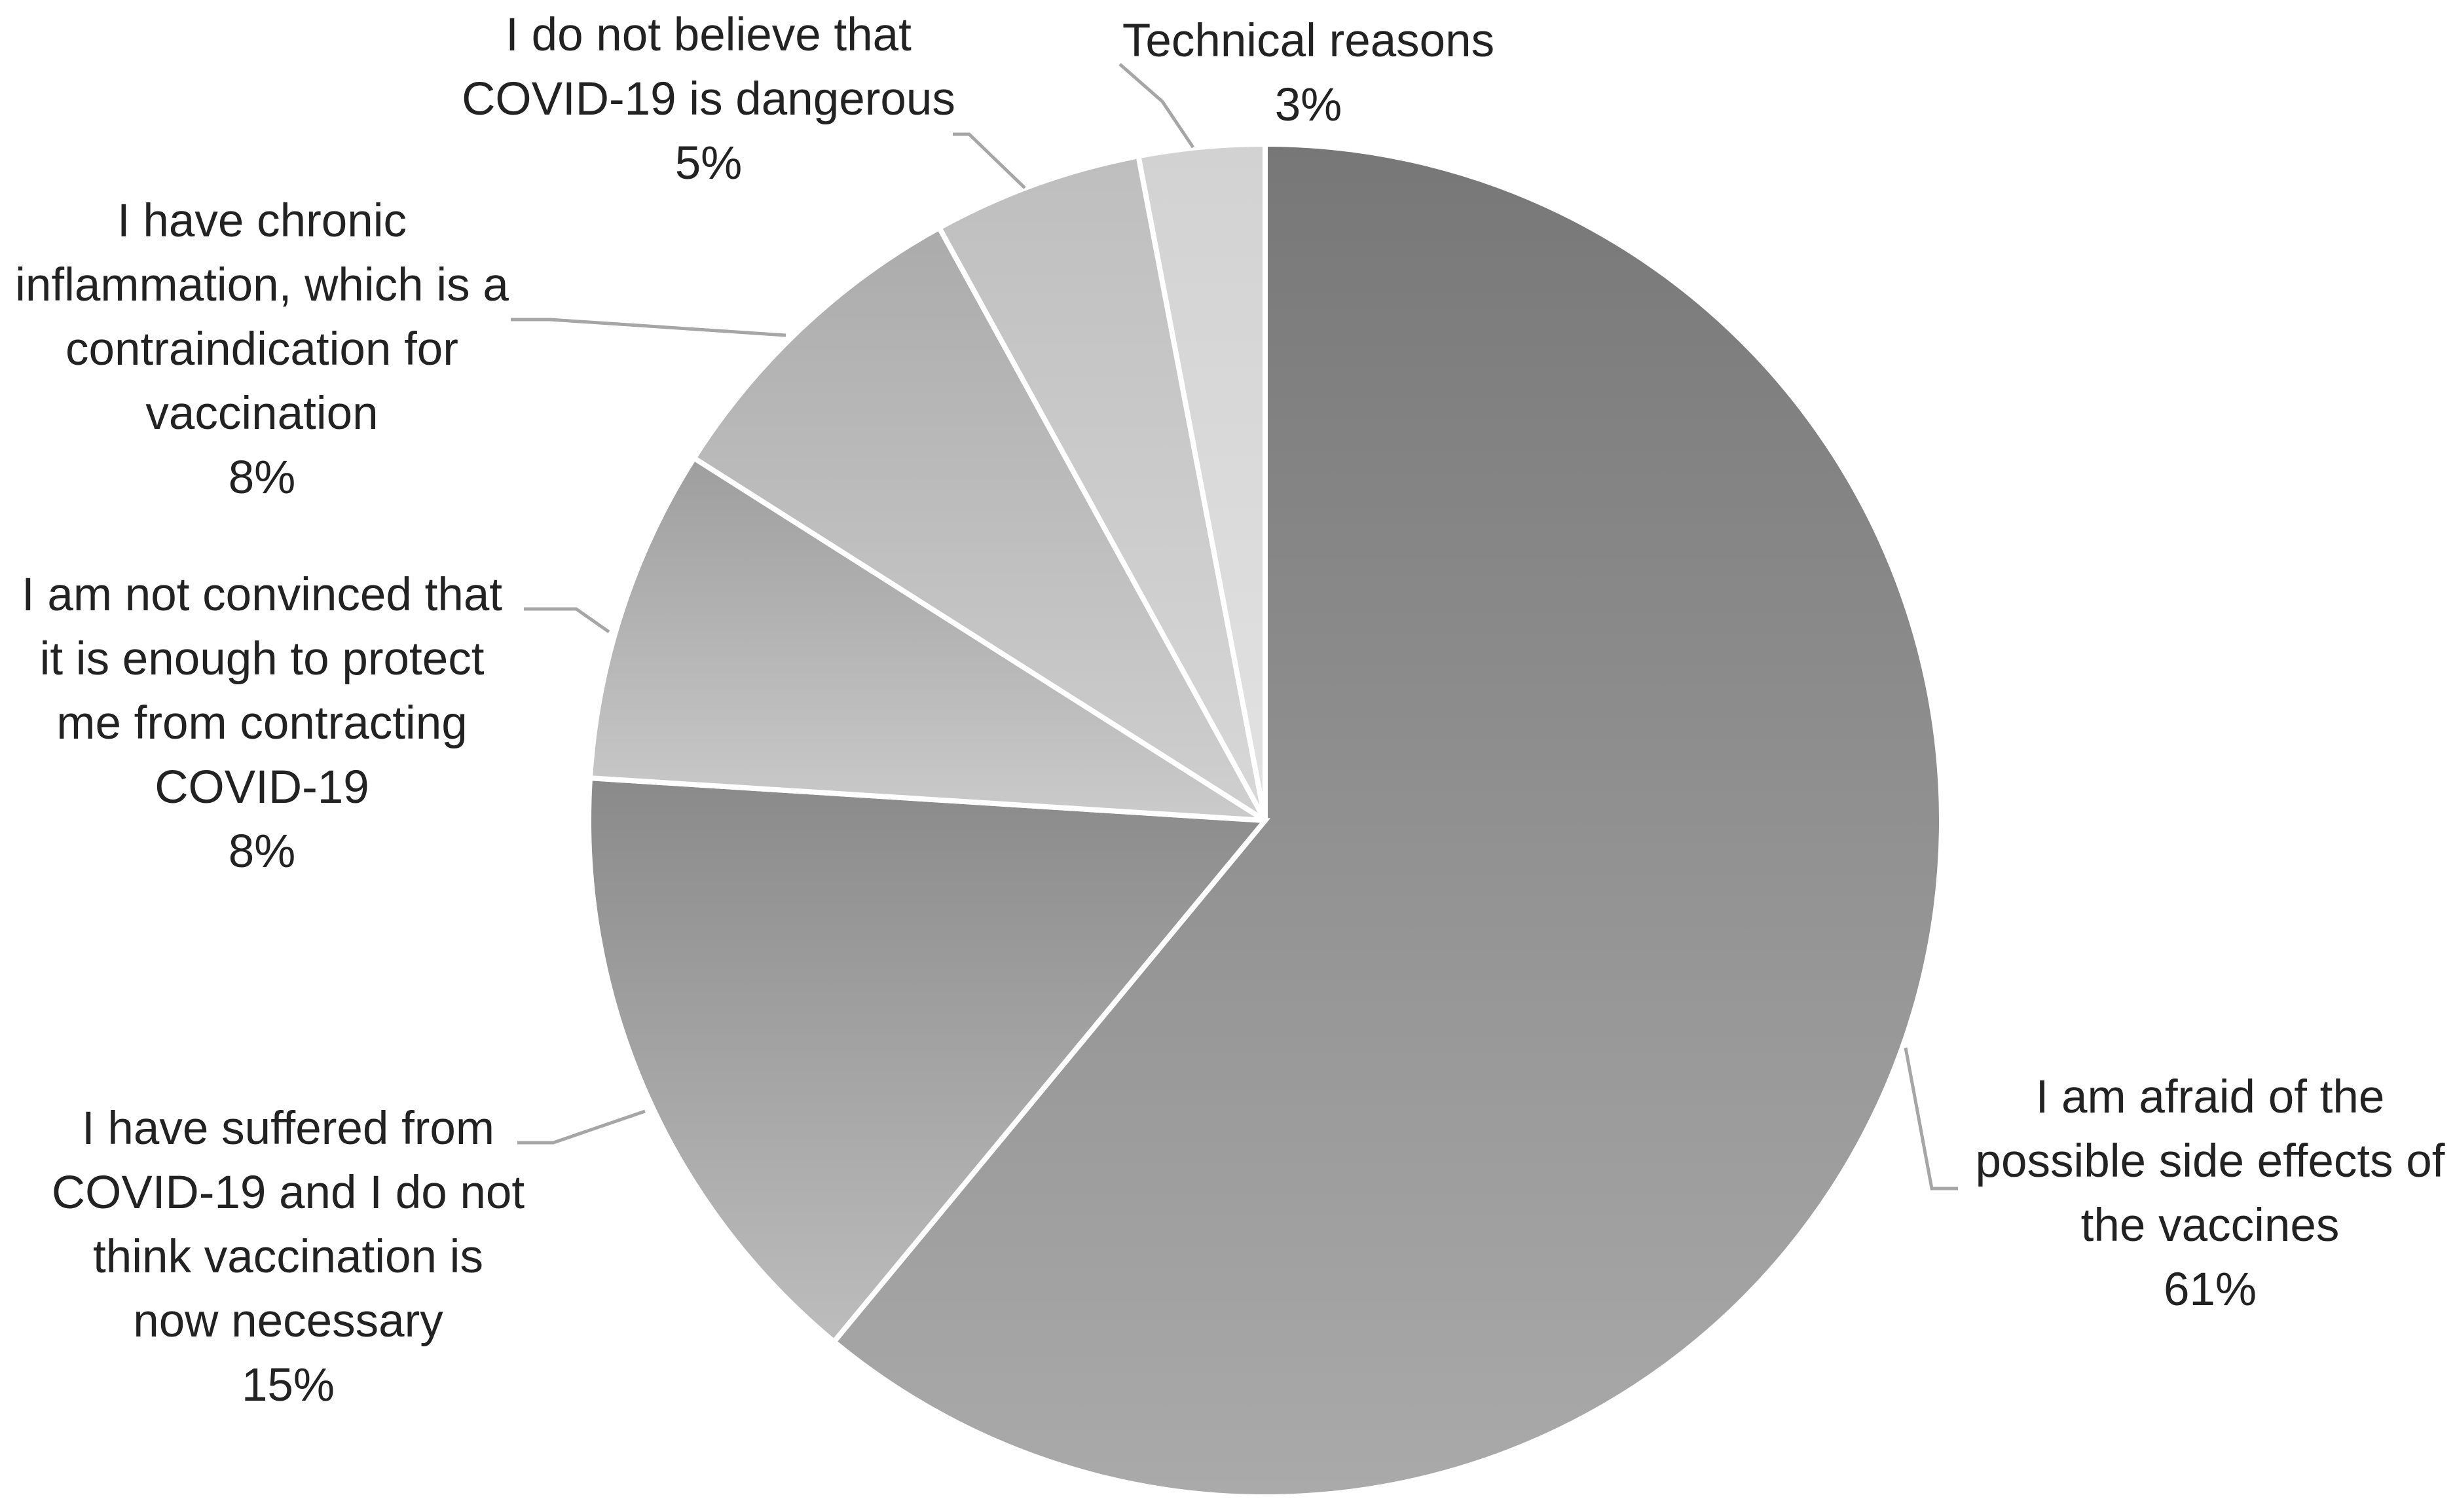 The width and height of the screenshot is (2455, 1512). Describe the element at coordinates (288, 1321) in the screenshot. I see `slice-label-2-line-4: now necessary` at that location.